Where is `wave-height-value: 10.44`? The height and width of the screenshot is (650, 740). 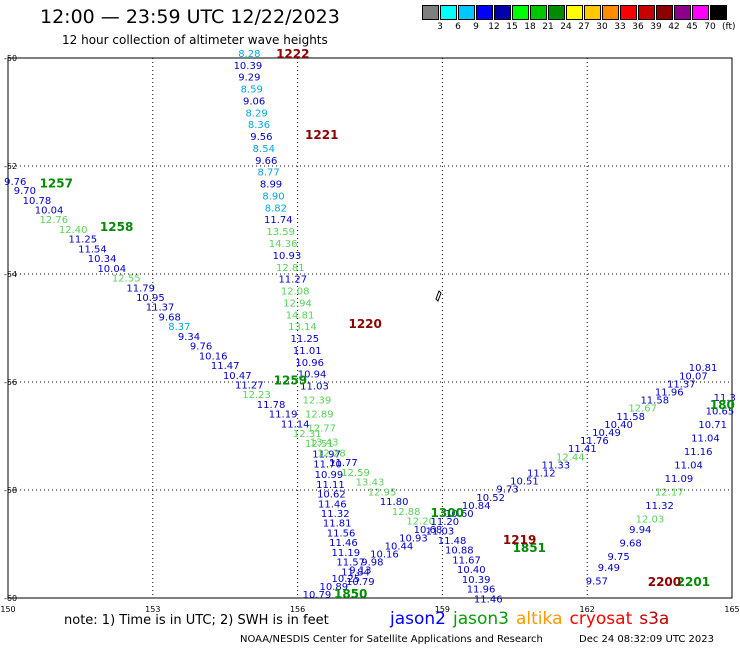 wave-height-value: 10.44 is located at coordinates (399, 546).